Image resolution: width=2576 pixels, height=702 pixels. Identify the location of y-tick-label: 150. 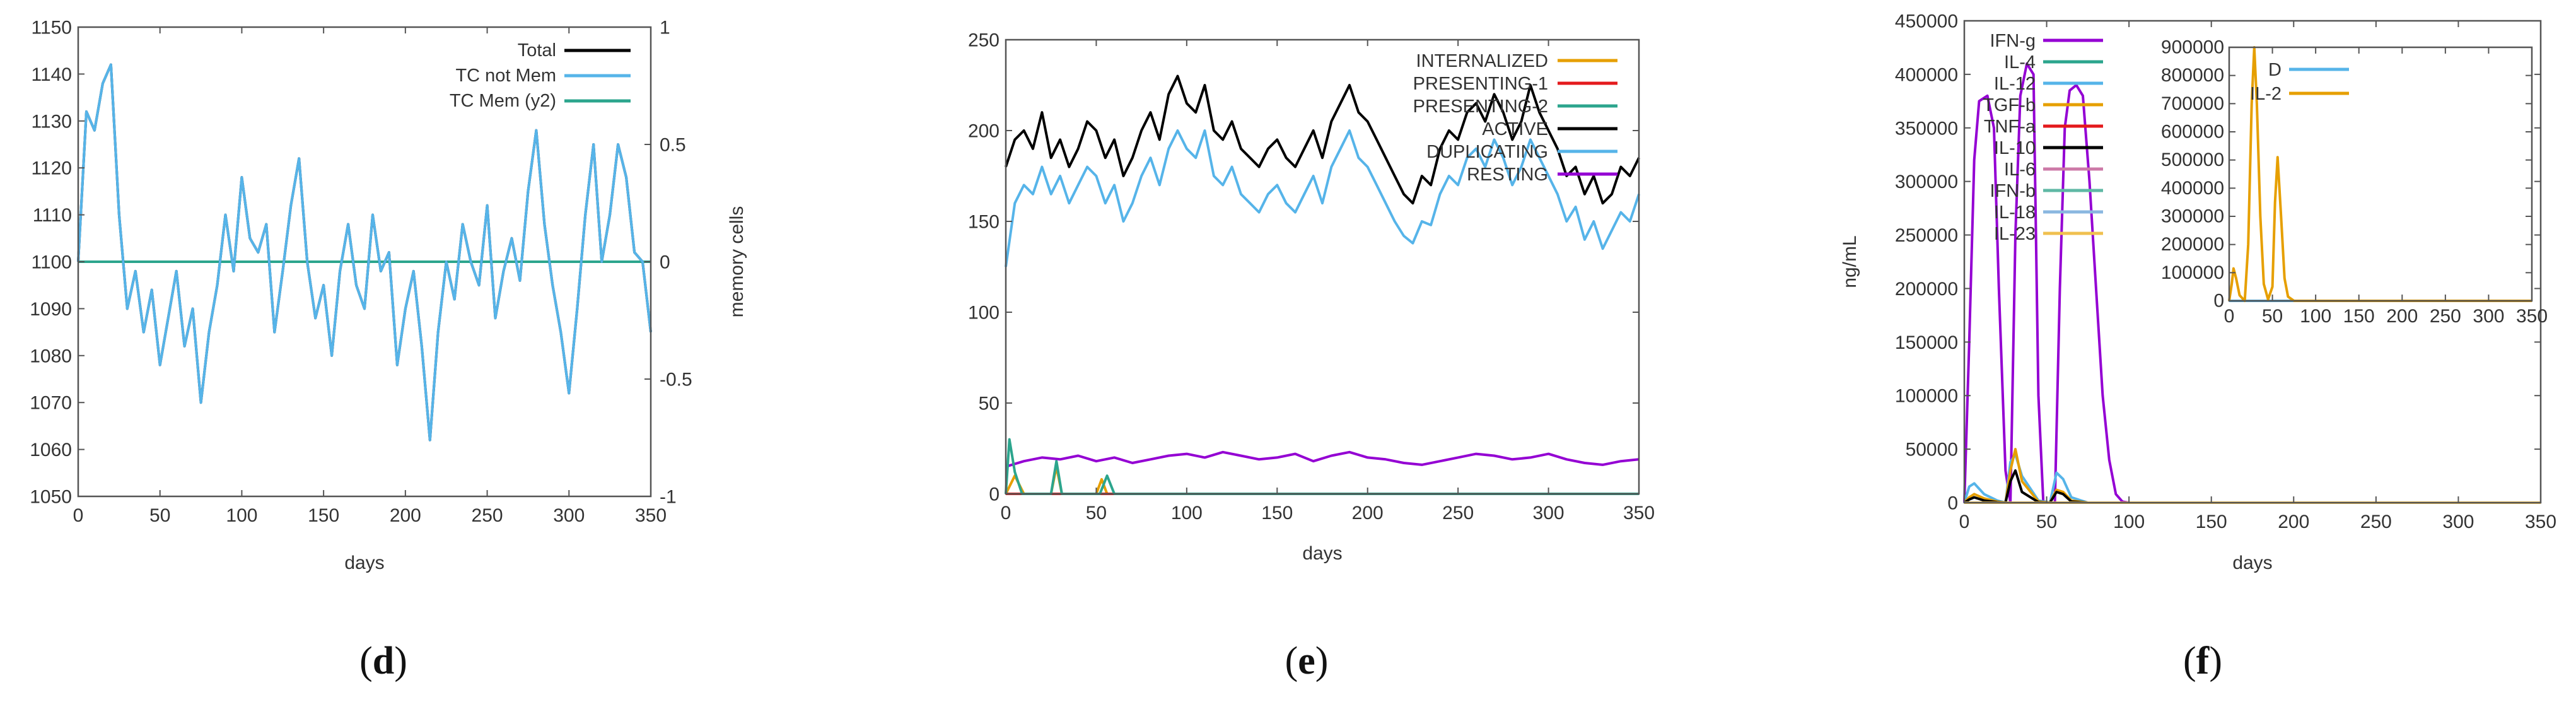
(984, 222).